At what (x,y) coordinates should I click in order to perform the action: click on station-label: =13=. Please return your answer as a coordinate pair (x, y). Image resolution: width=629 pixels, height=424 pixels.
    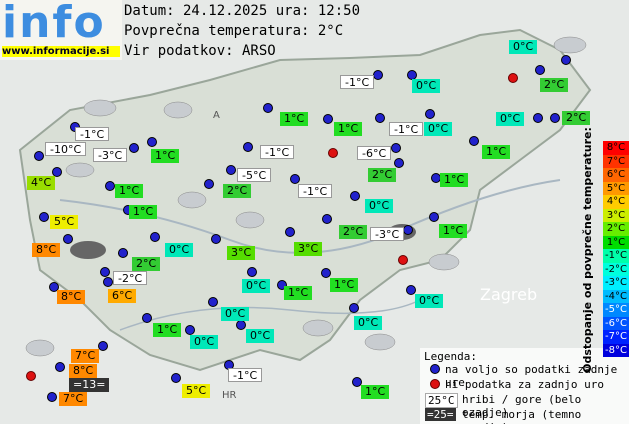
    Looking at the image, I should click on (89, 385).